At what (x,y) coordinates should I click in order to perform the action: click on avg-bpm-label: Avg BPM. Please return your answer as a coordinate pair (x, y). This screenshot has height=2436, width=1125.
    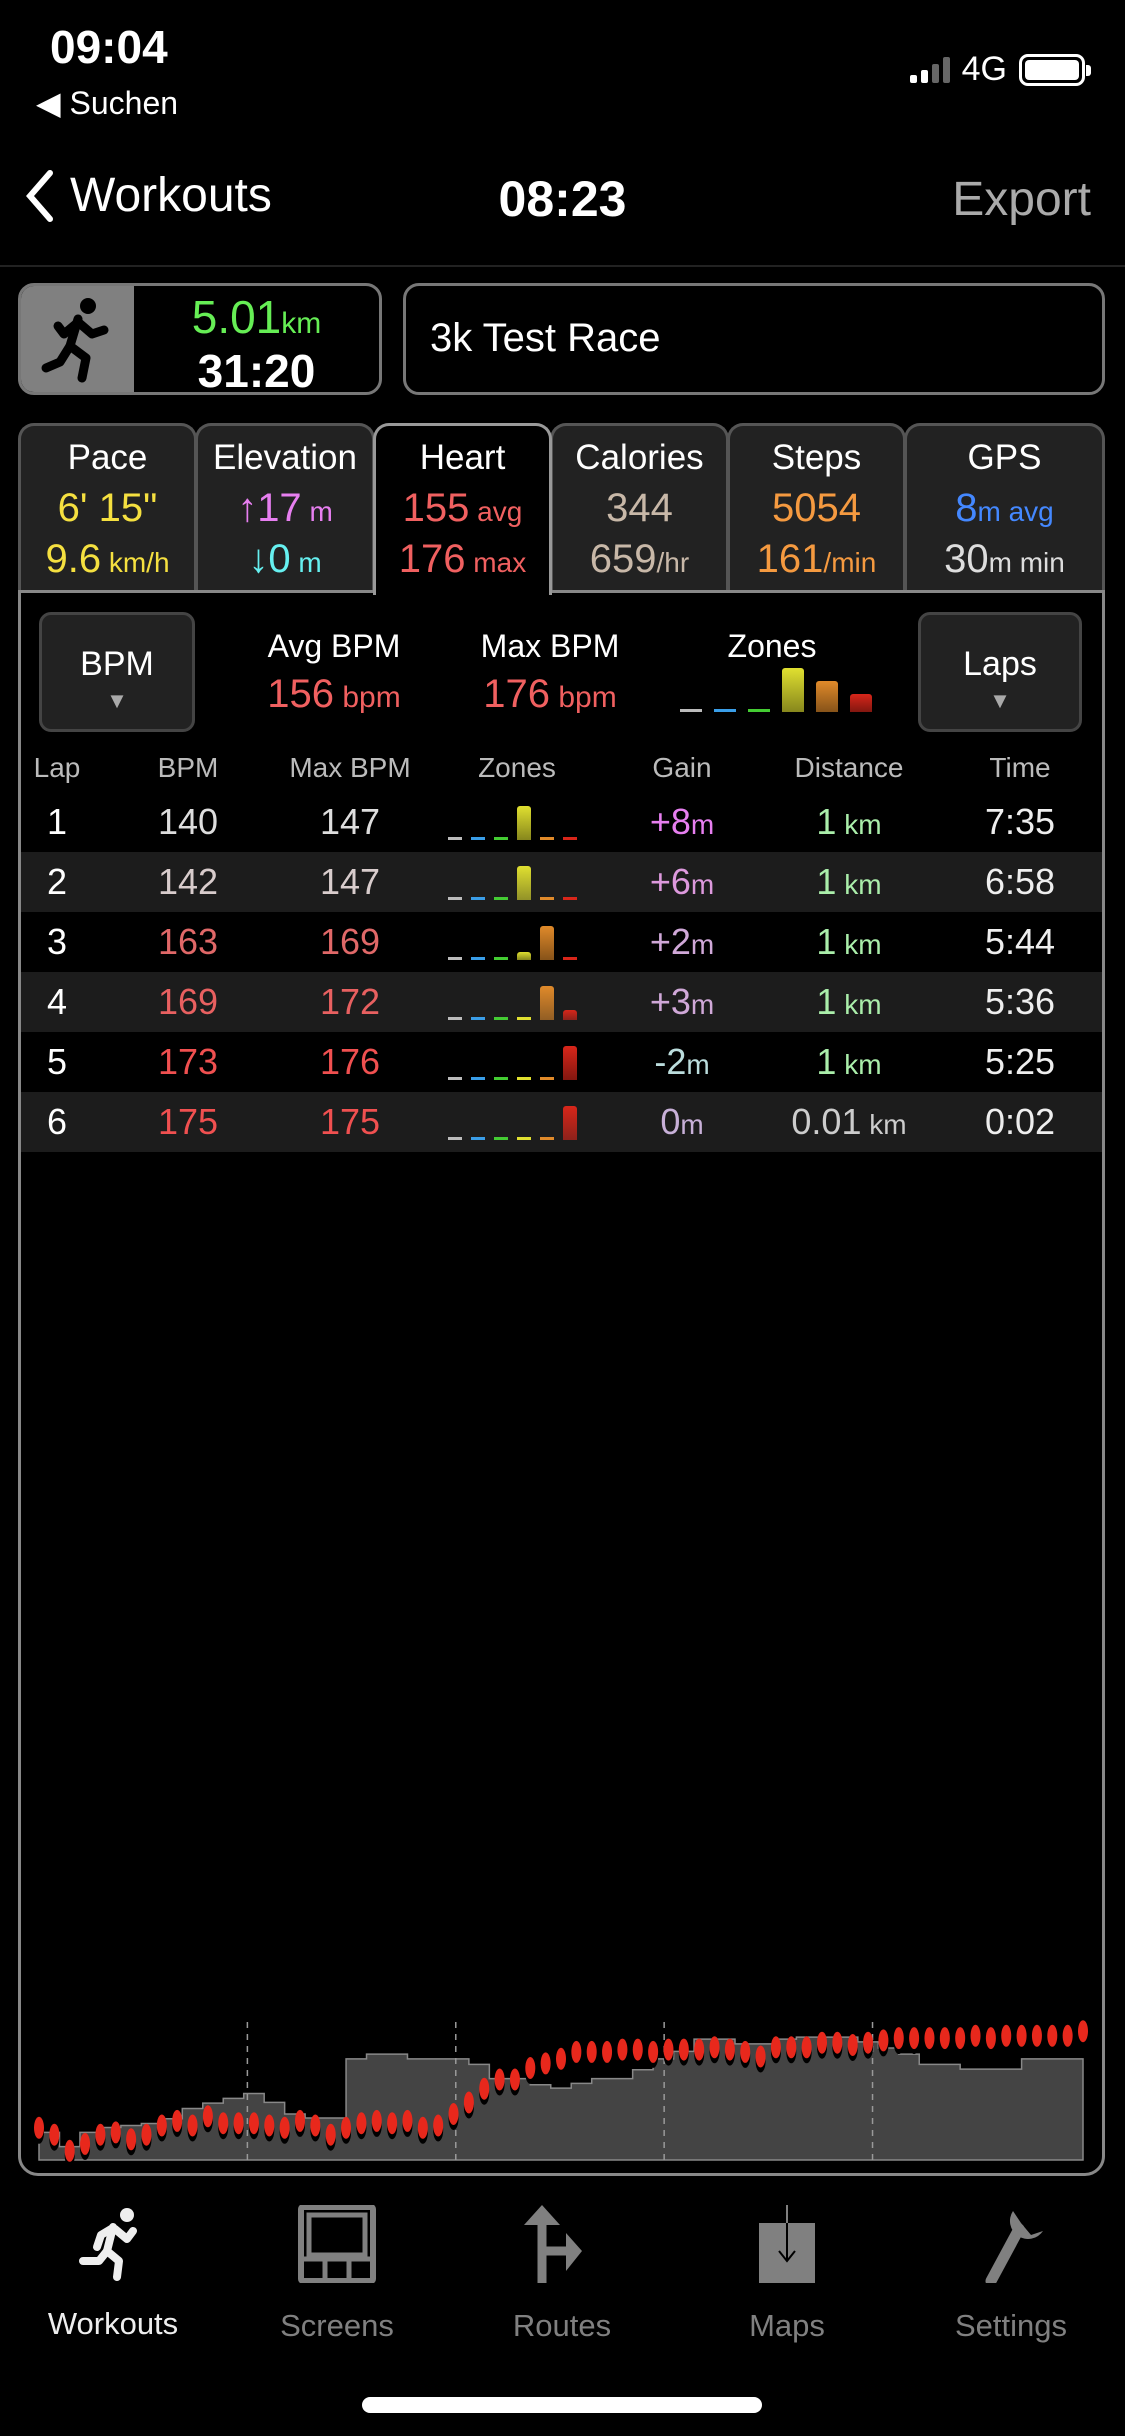
    Looking at the image, I should click on (334, 646).